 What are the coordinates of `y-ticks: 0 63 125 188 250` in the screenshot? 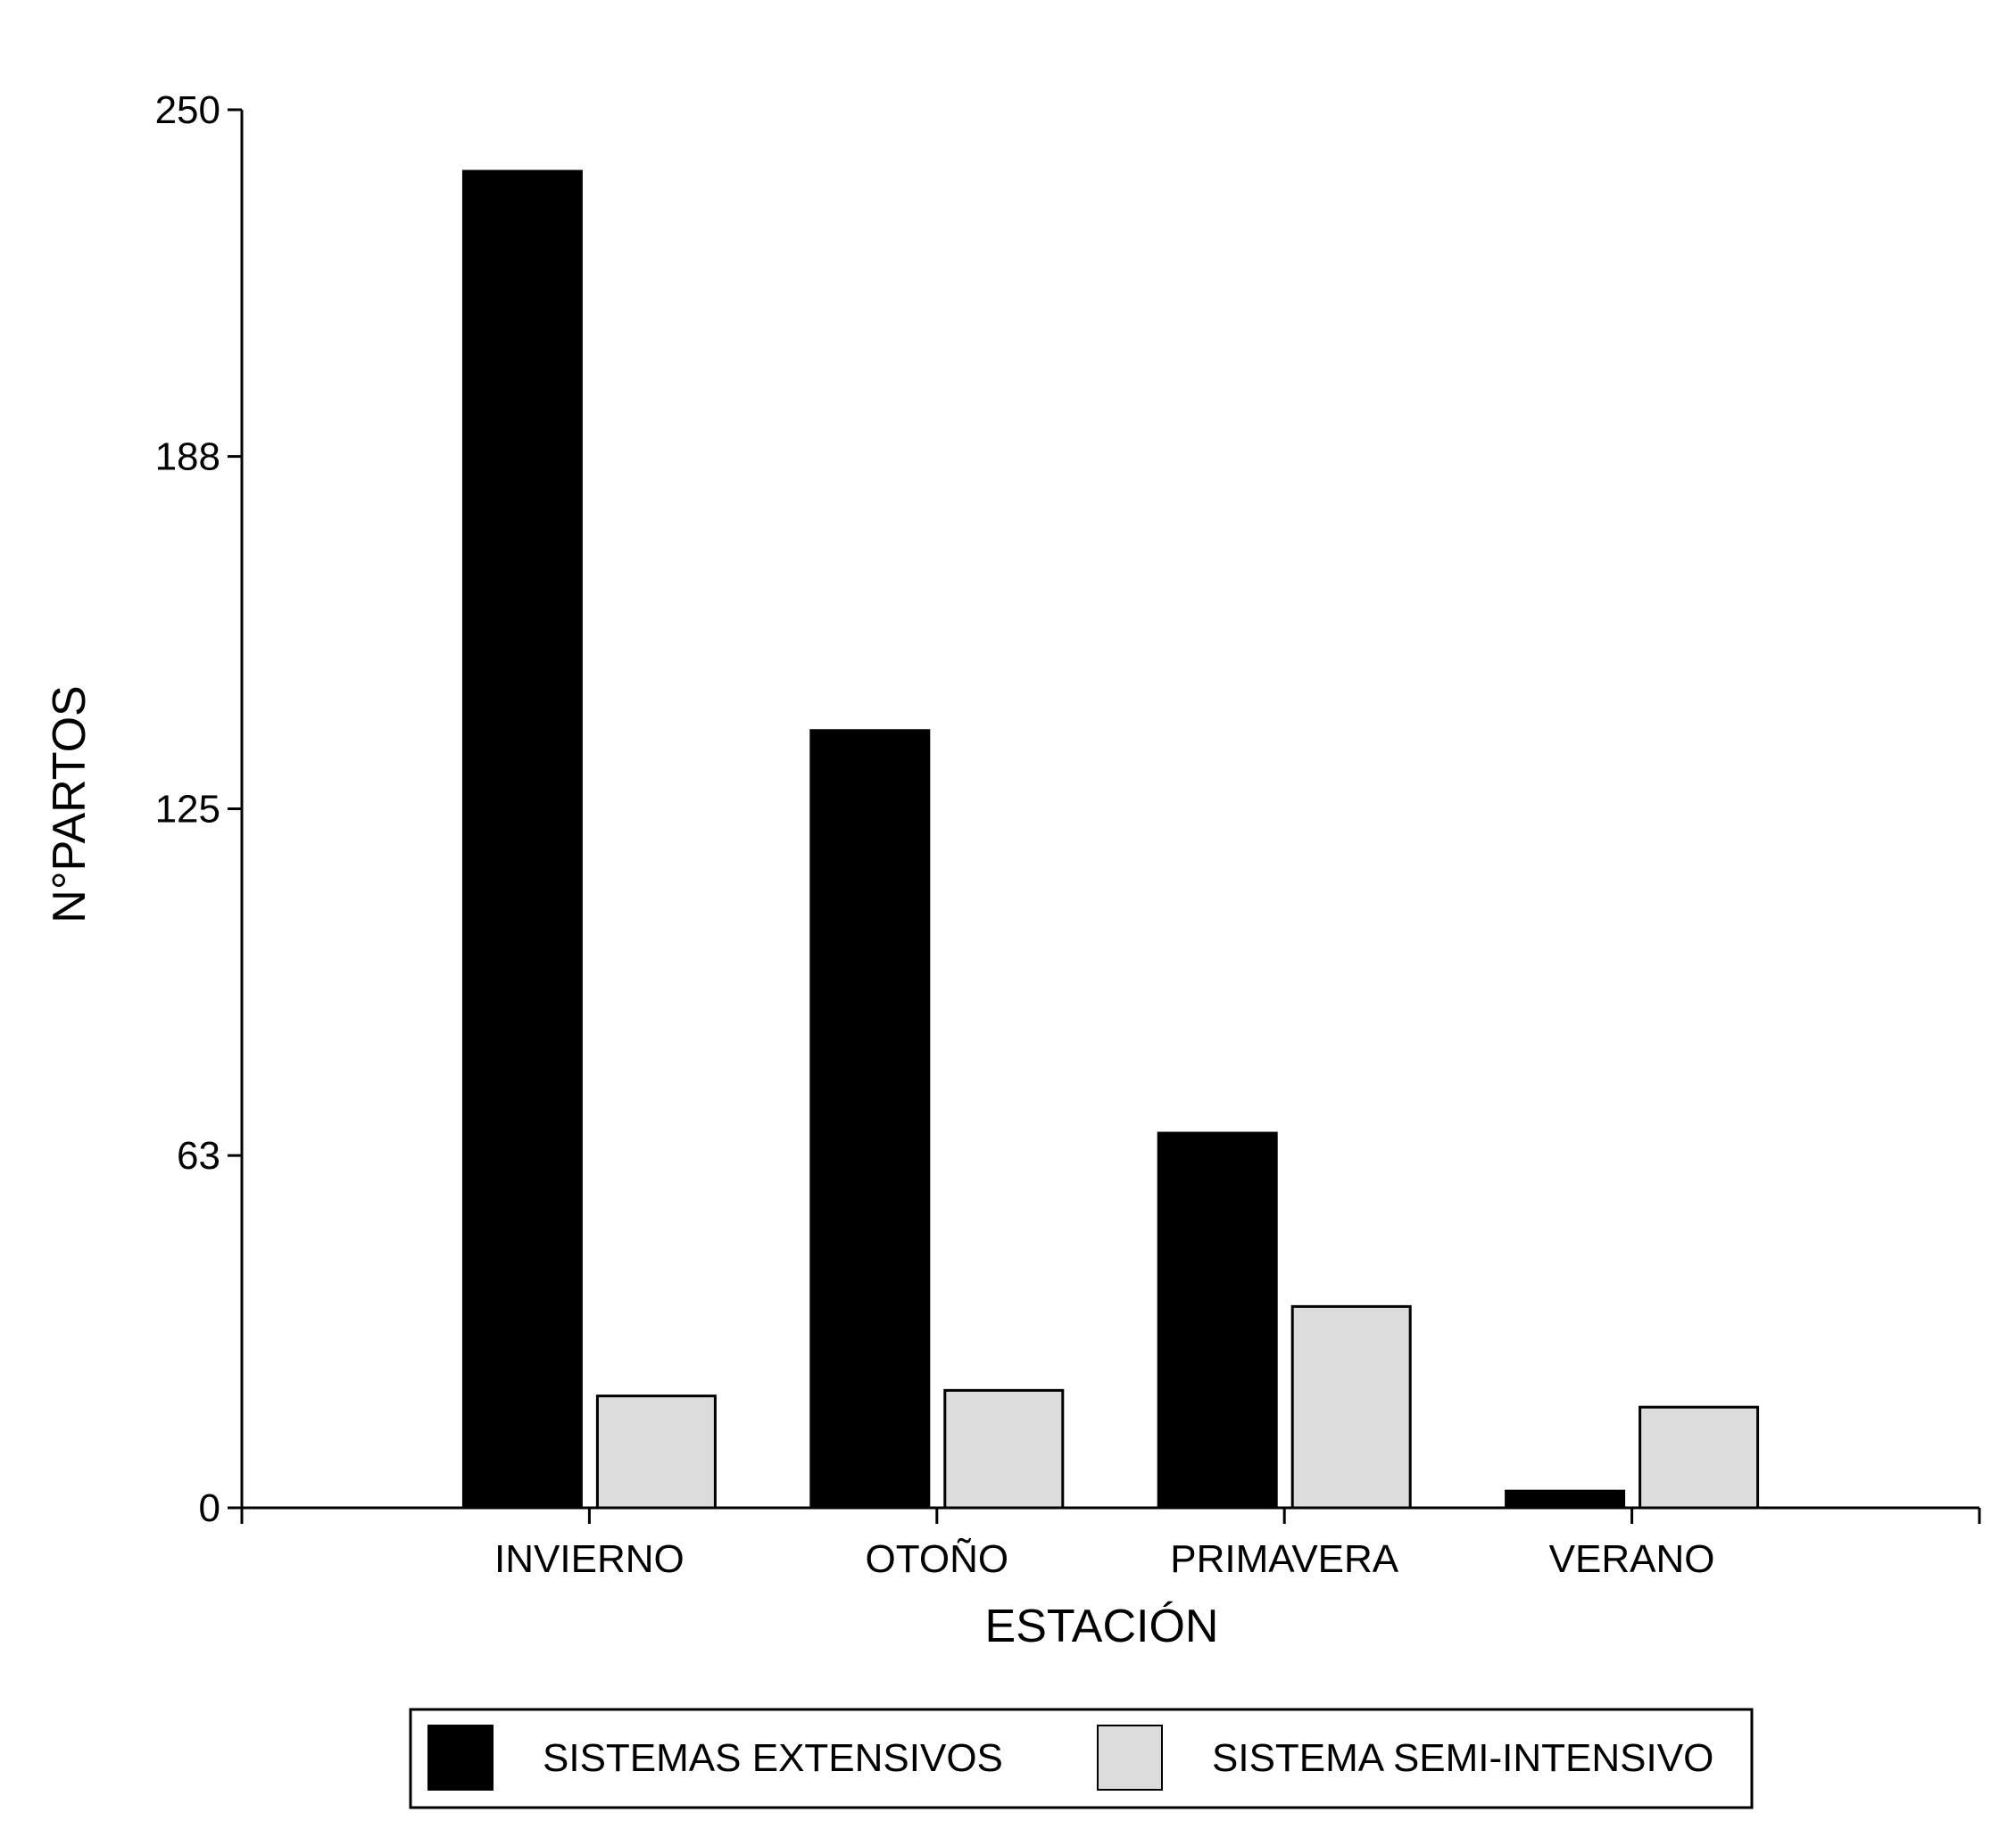 It's located at (198, 809).